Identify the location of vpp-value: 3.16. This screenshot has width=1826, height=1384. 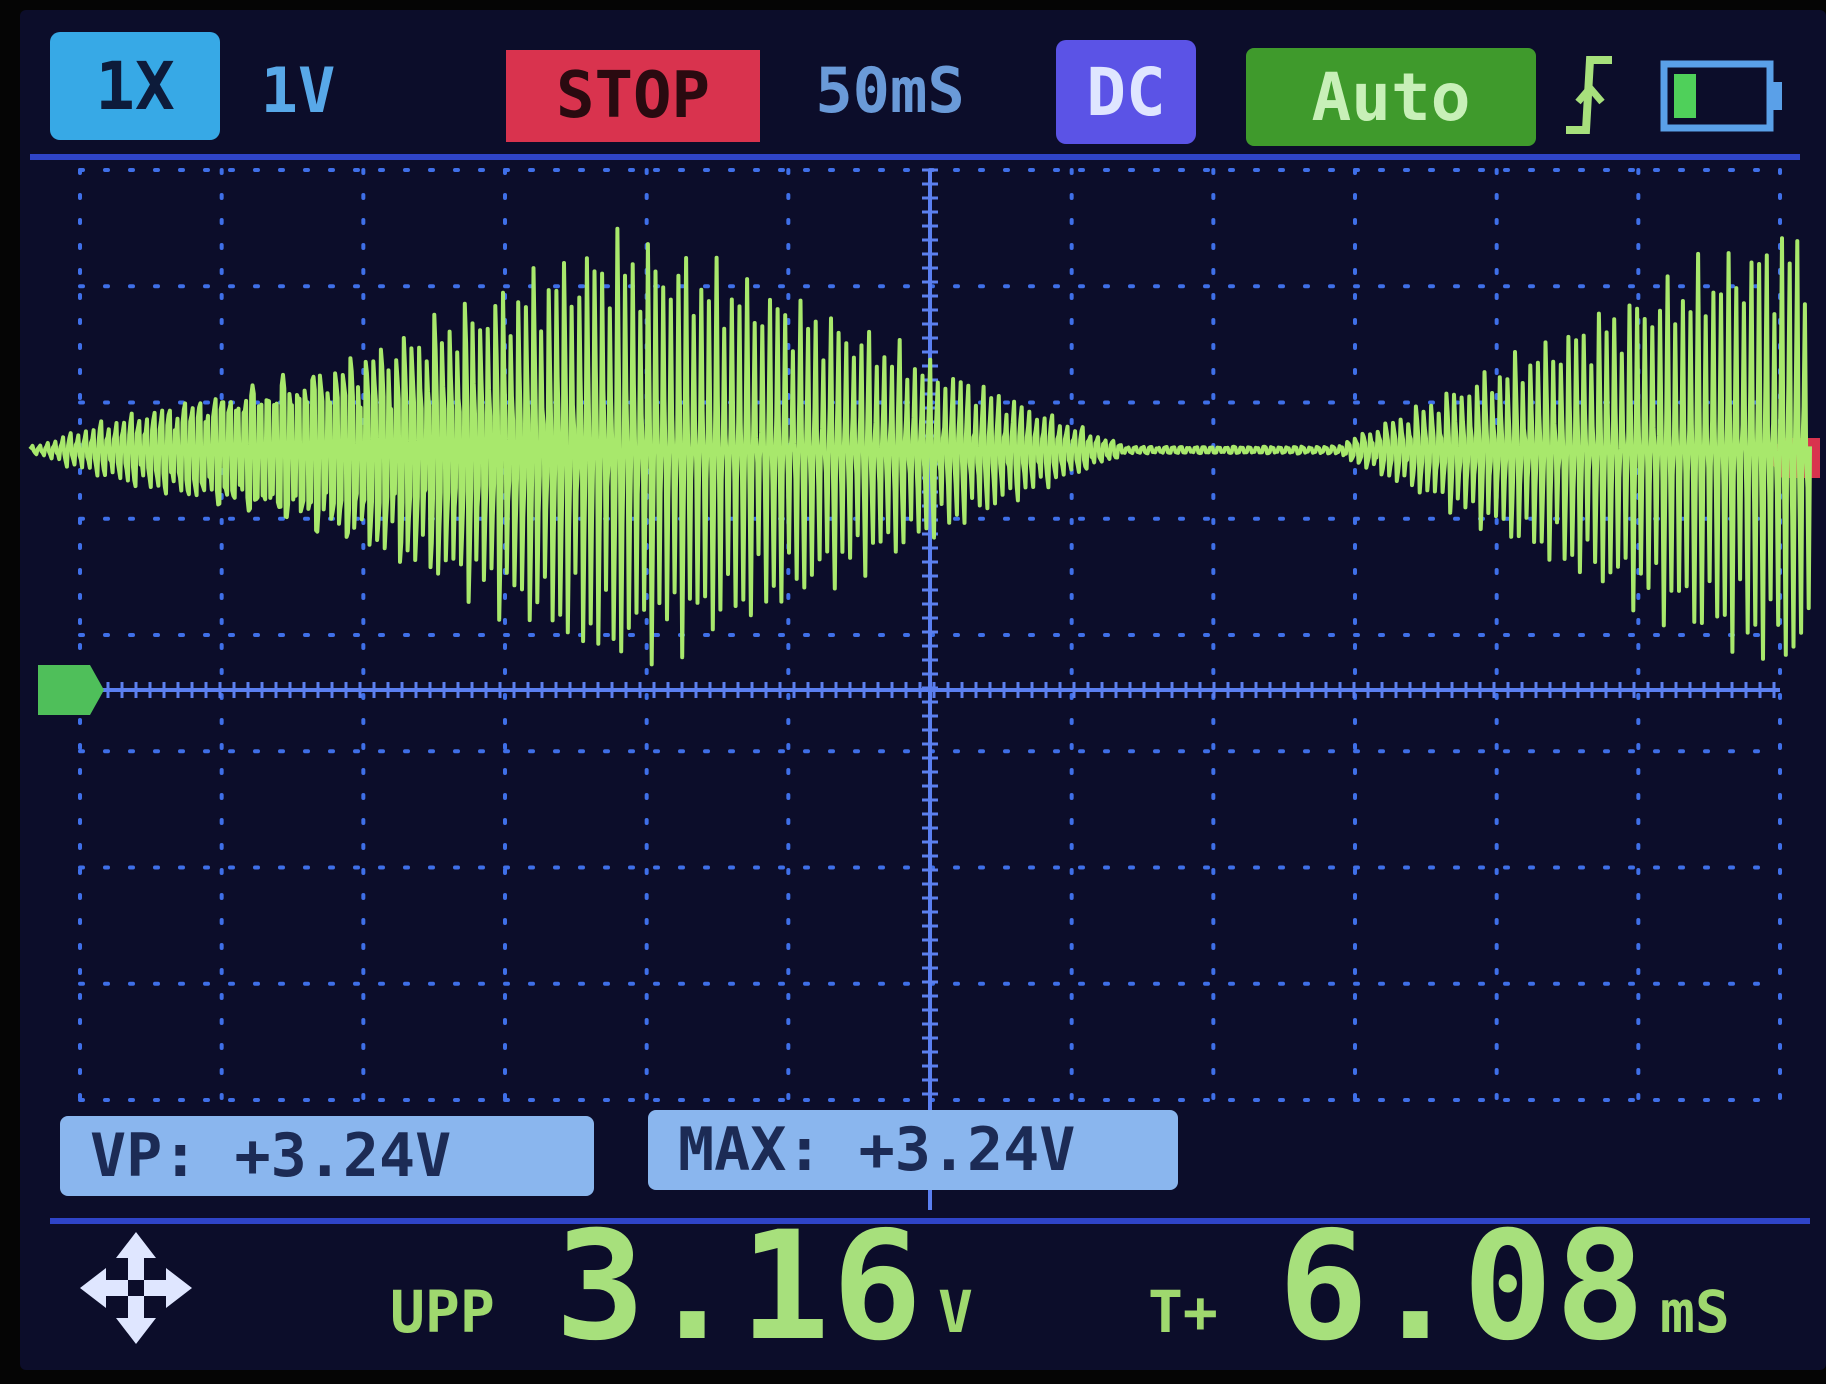
(740, 1287).